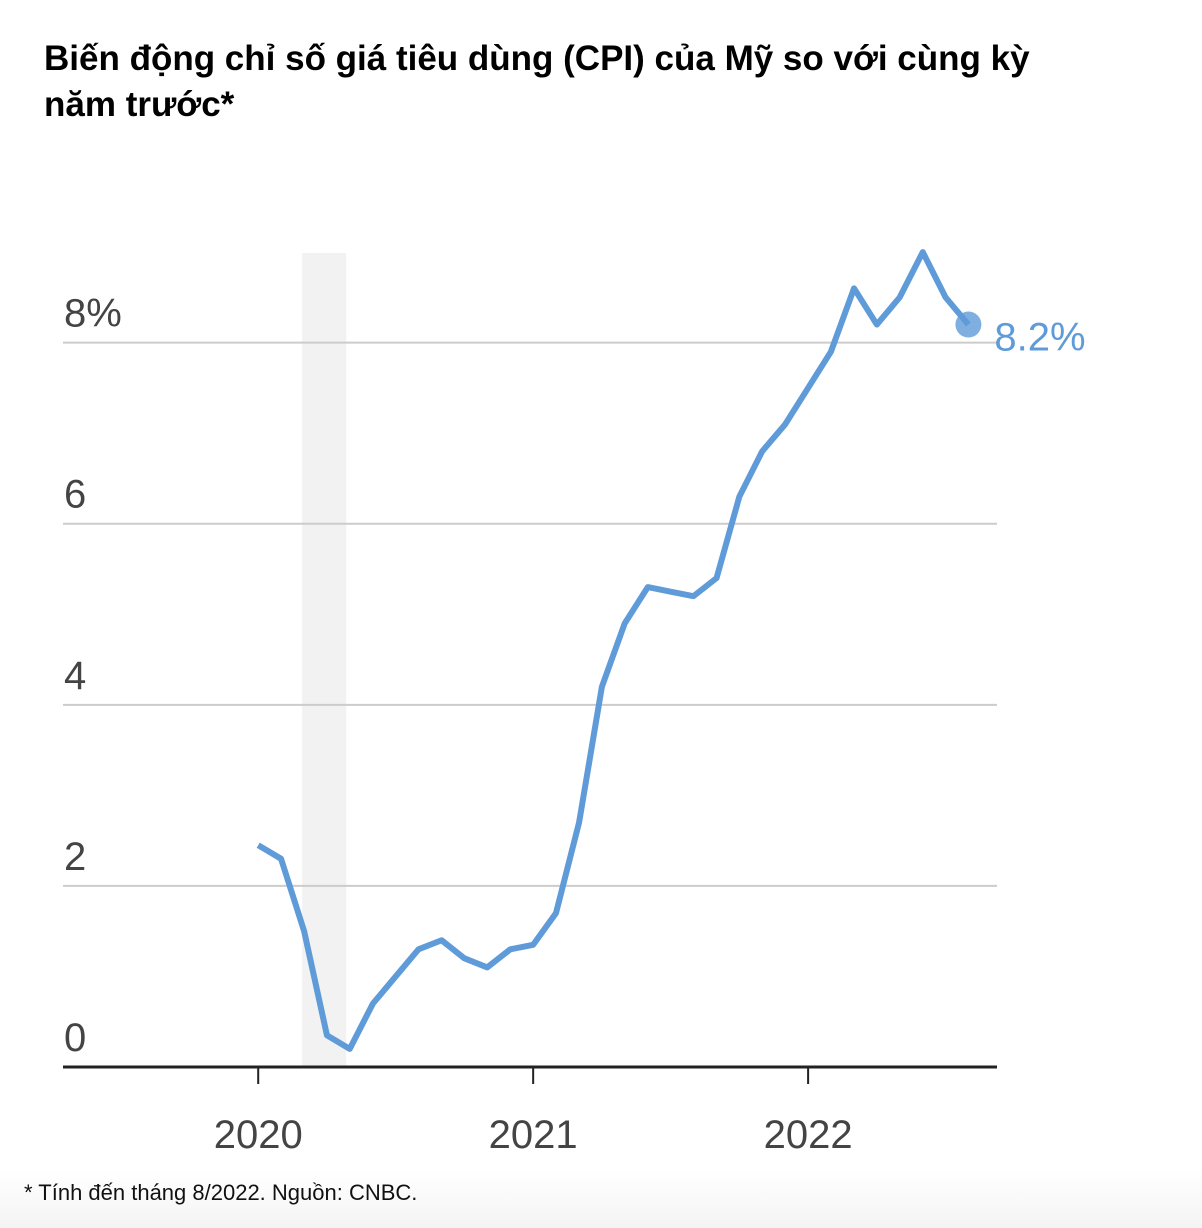  What do you see at coordinates (93, 314) in the screenshot?
I see `y-tick-label: 8%` at bounding box center [93, 314].